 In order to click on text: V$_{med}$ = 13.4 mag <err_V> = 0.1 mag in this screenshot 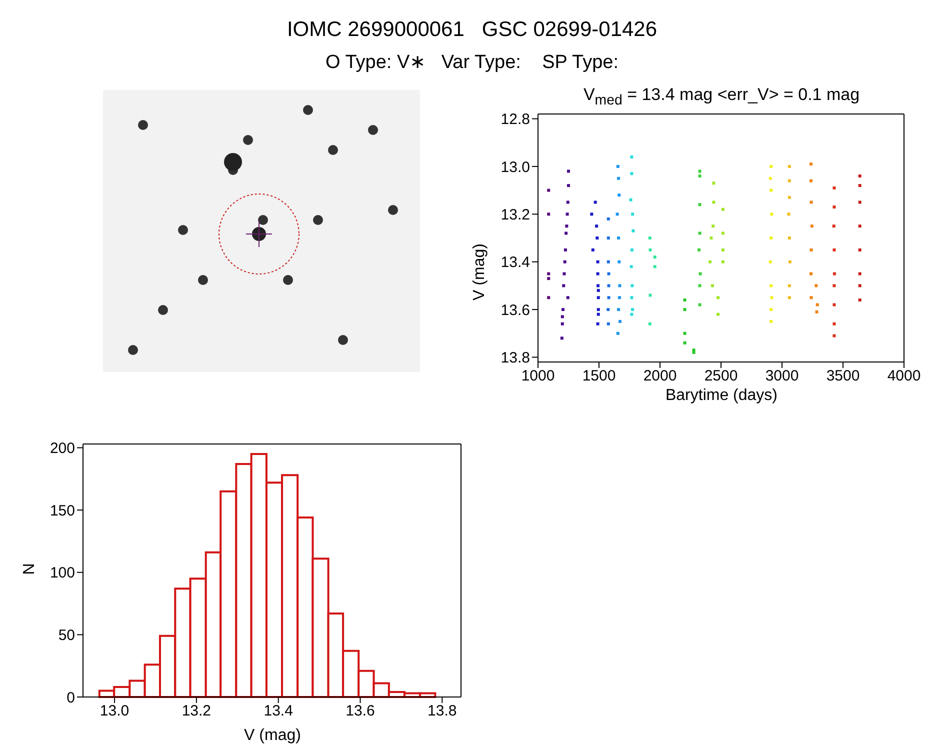, I will do `click(721, 96)`.